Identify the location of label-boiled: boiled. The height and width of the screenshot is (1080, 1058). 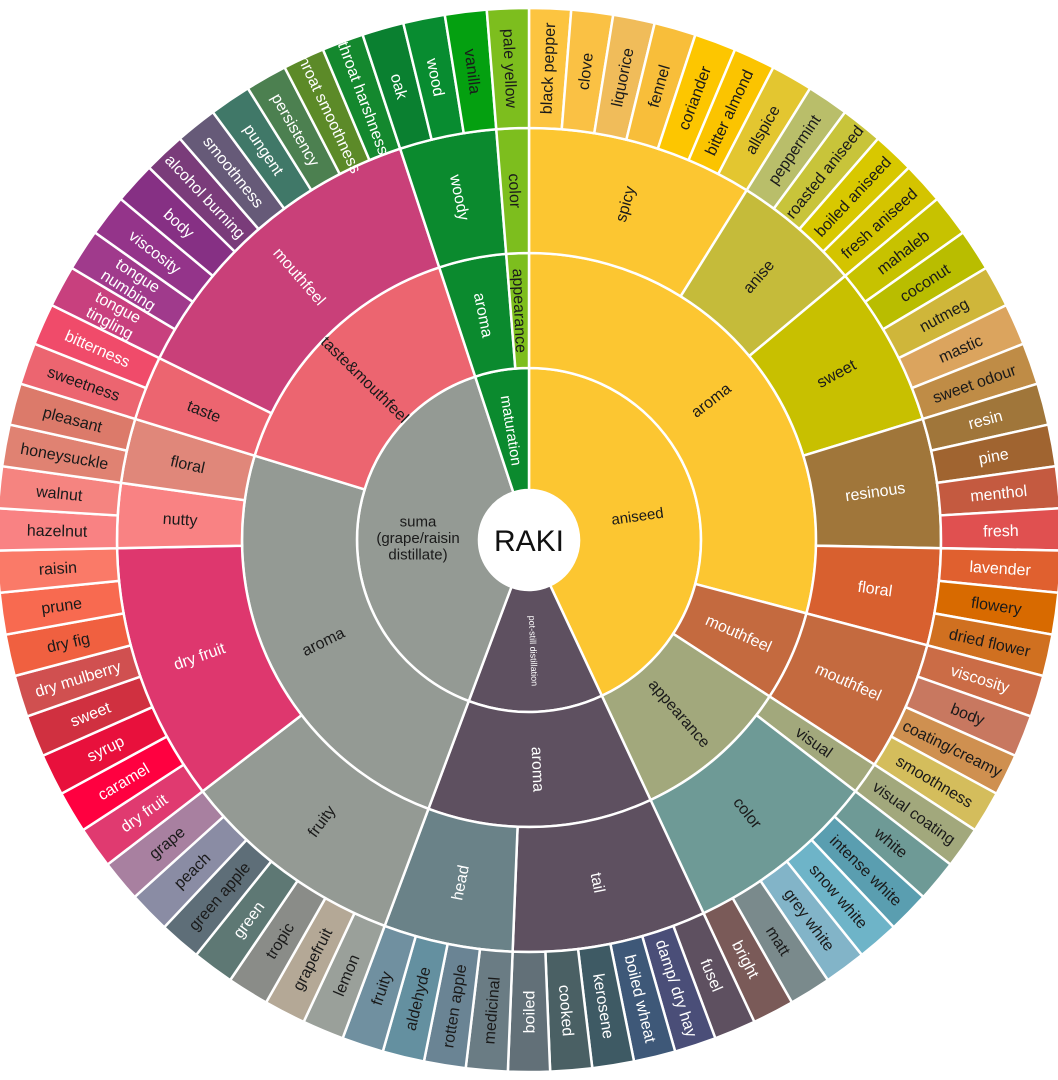
(530, 1012).